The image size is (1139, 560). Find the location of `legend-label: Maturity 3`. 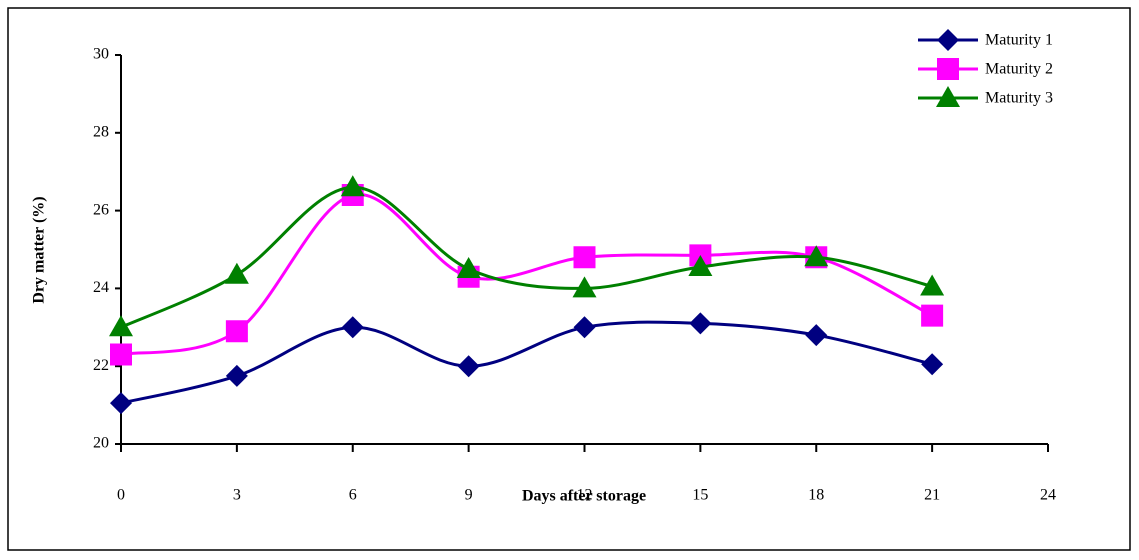

legend-label: Maturity 3 is located at coordinates (1019, 98).